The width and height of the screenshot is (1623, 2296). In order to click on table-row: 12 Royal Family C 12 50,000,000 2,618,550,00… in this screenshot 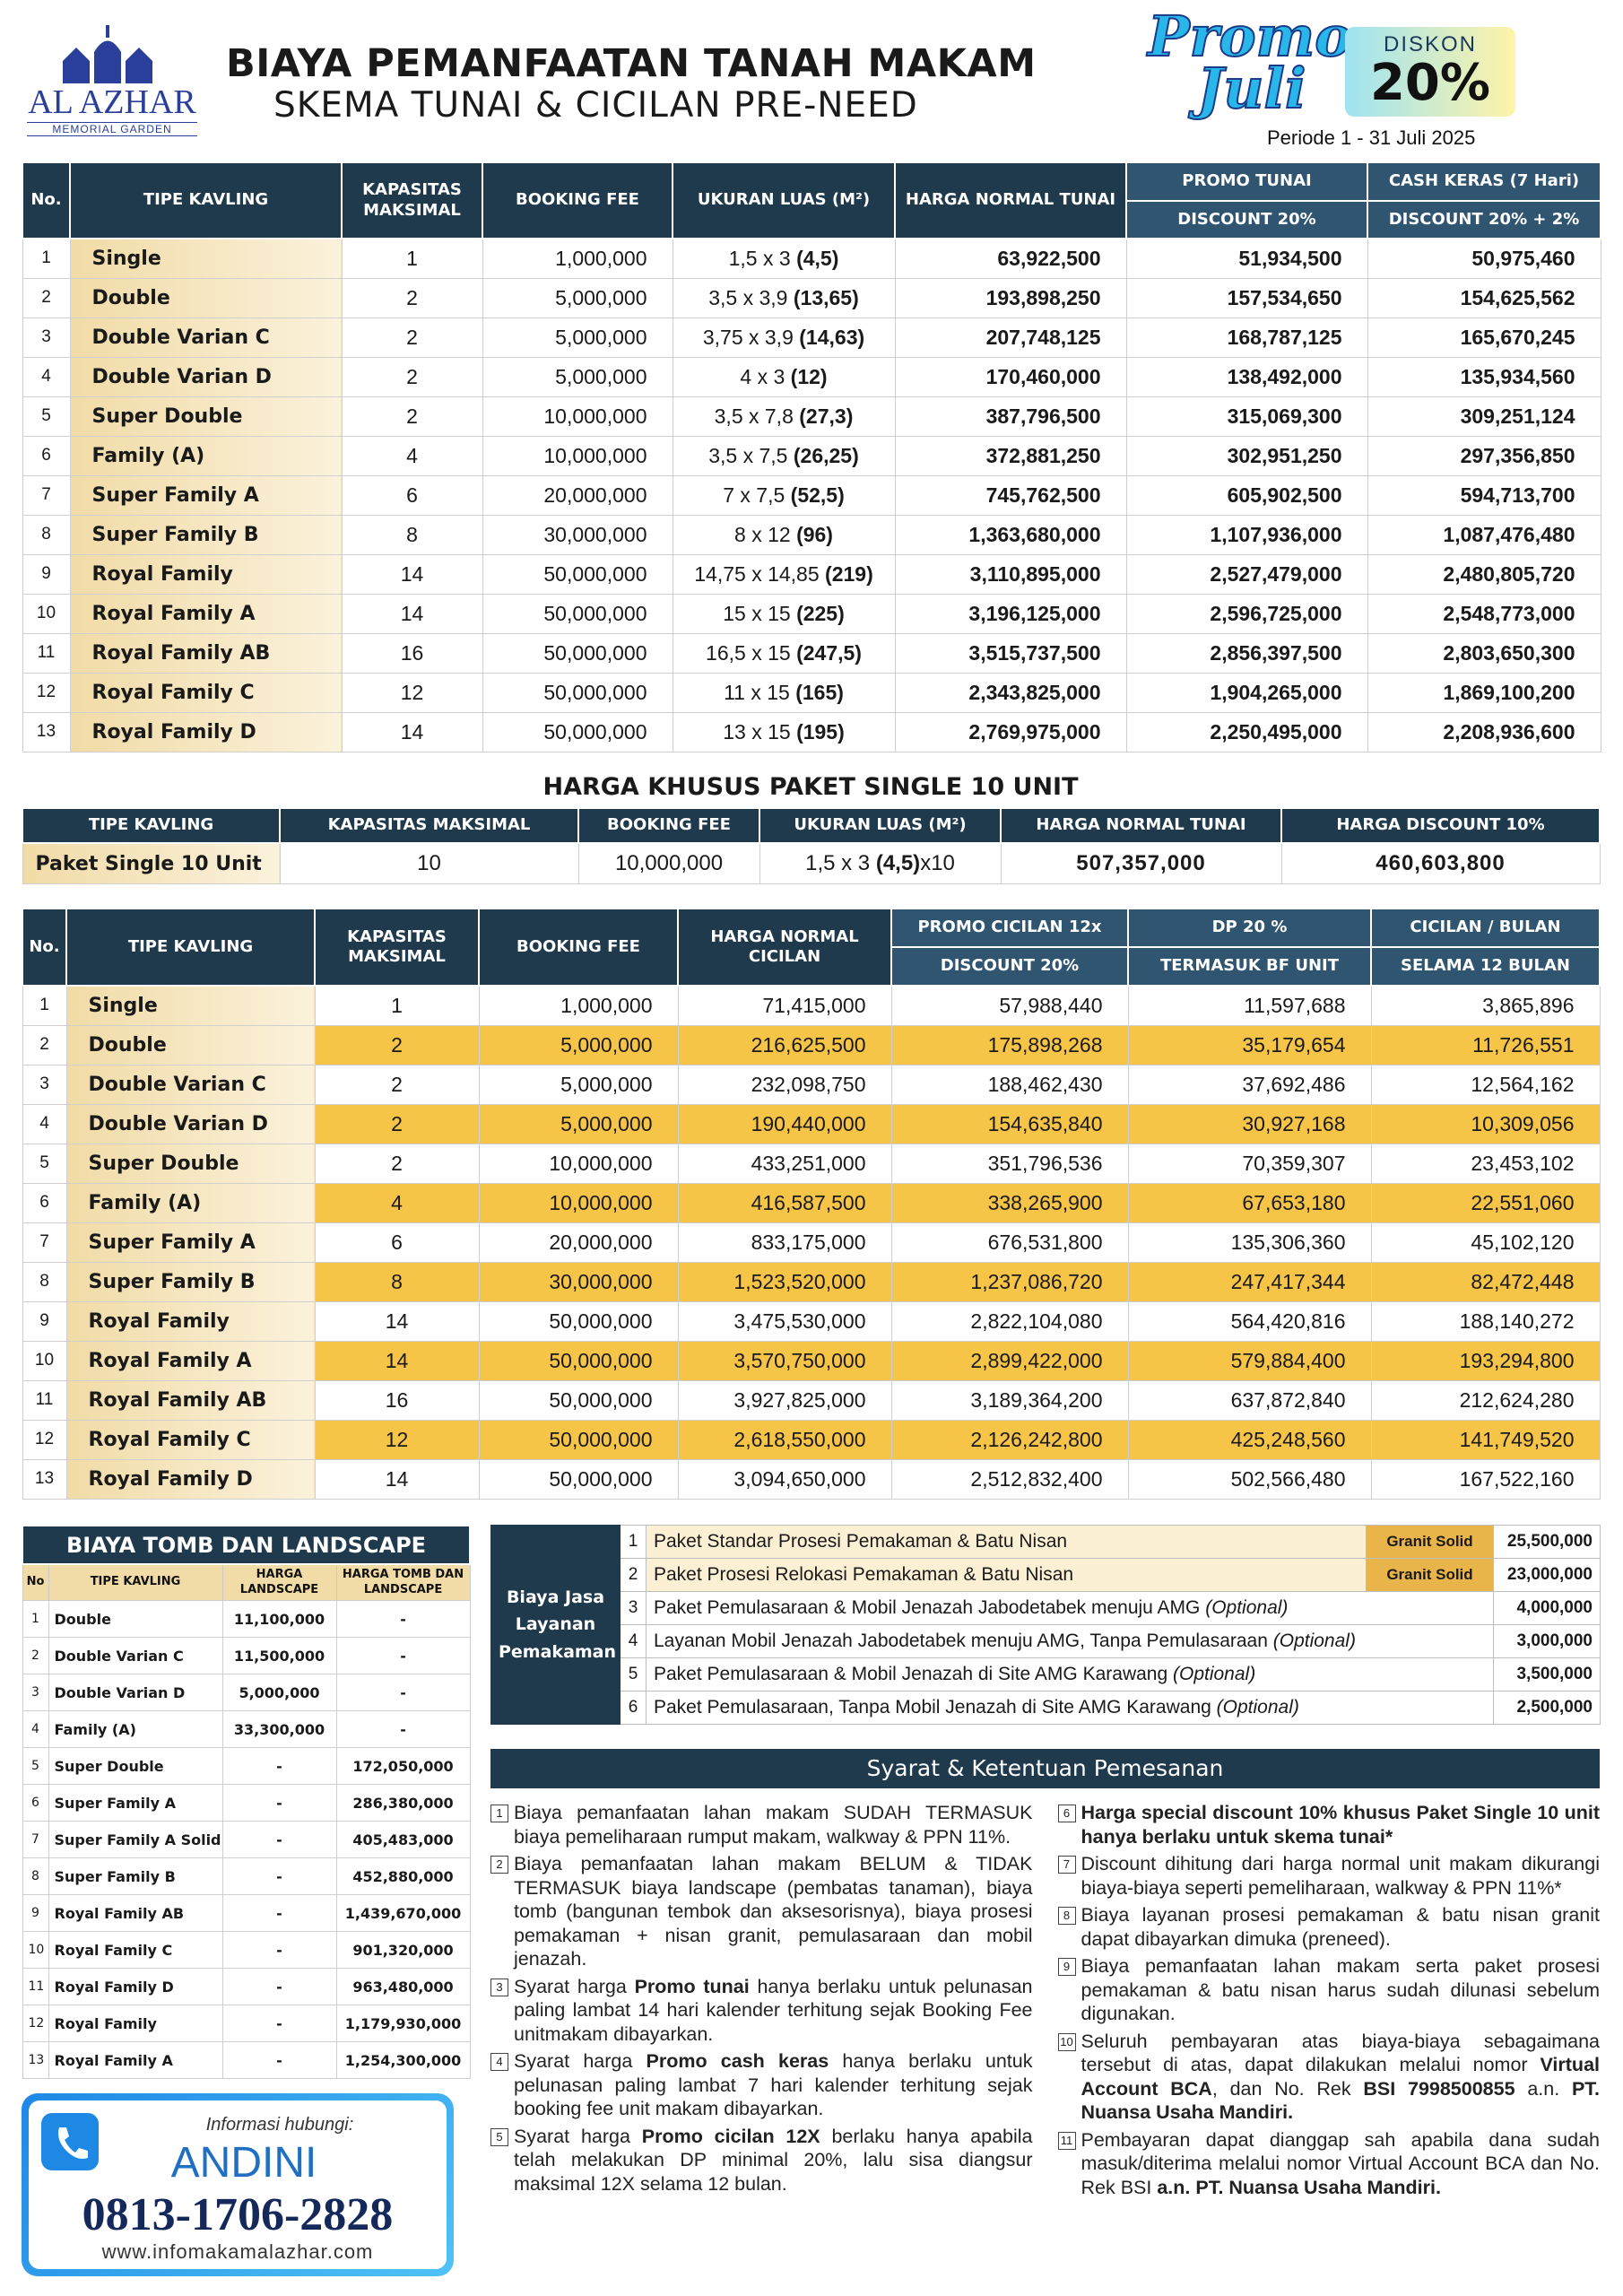, I will do `click(811, 1439)`.